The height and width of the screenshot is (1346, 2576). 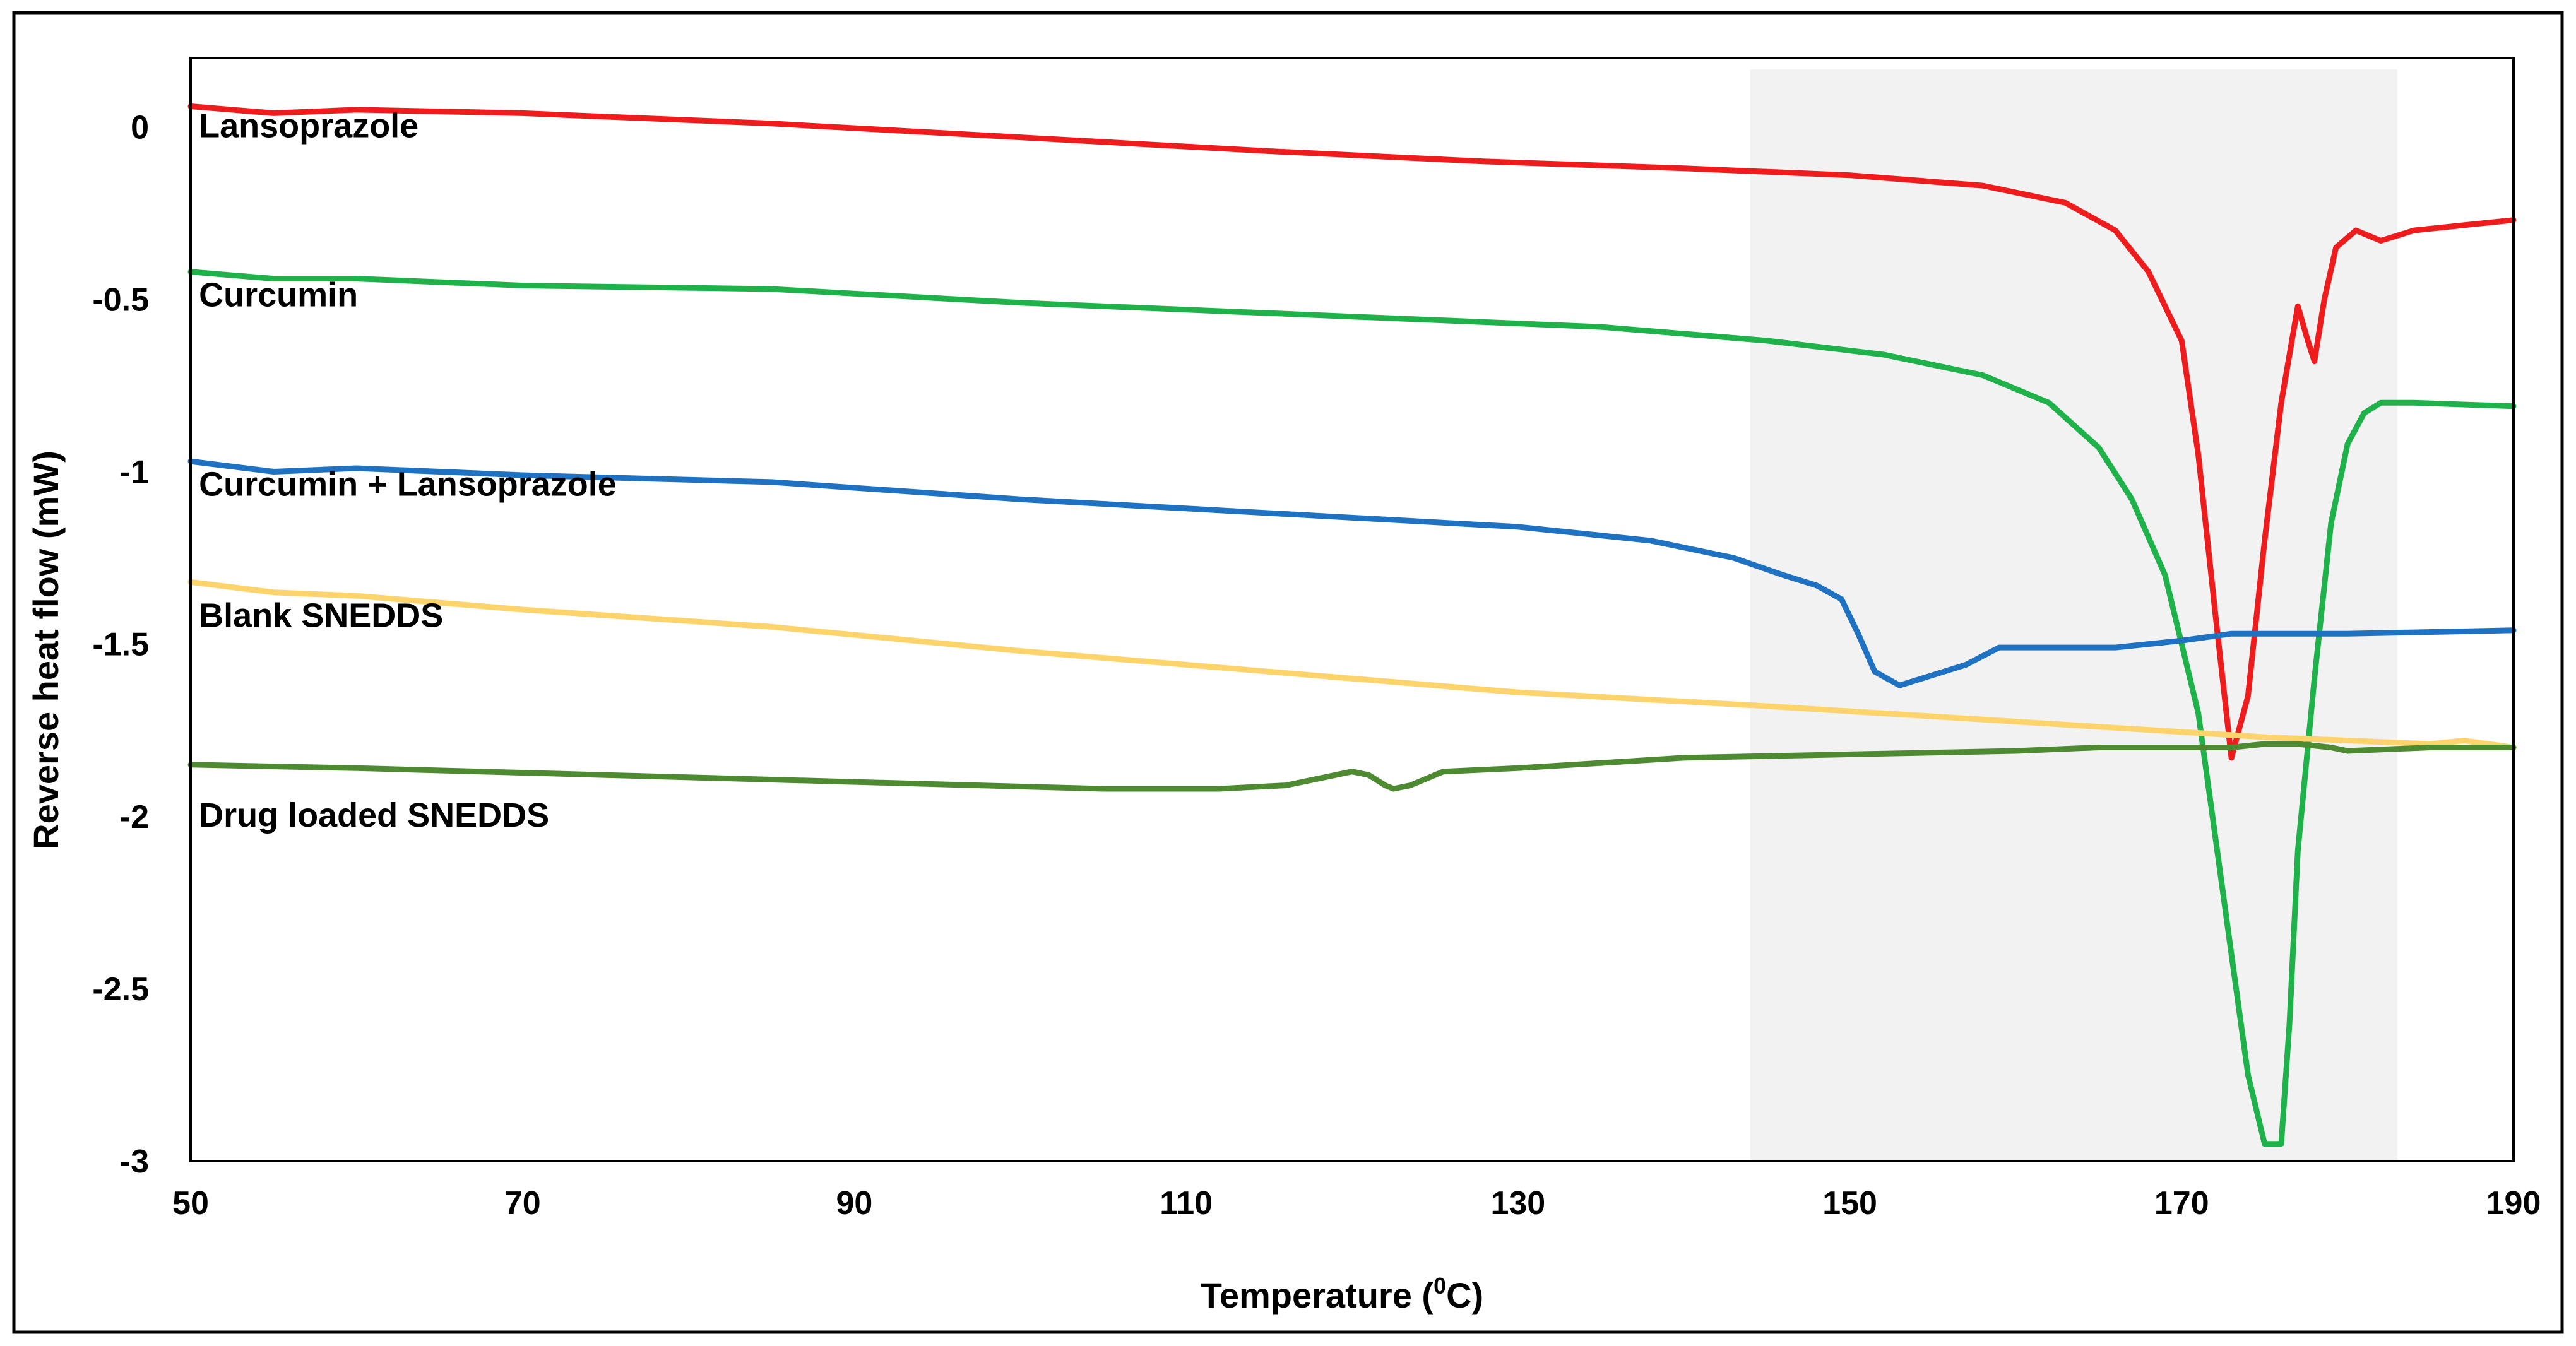 I want to click on y-tick-label: -1.5, so click(x=120, y=645).